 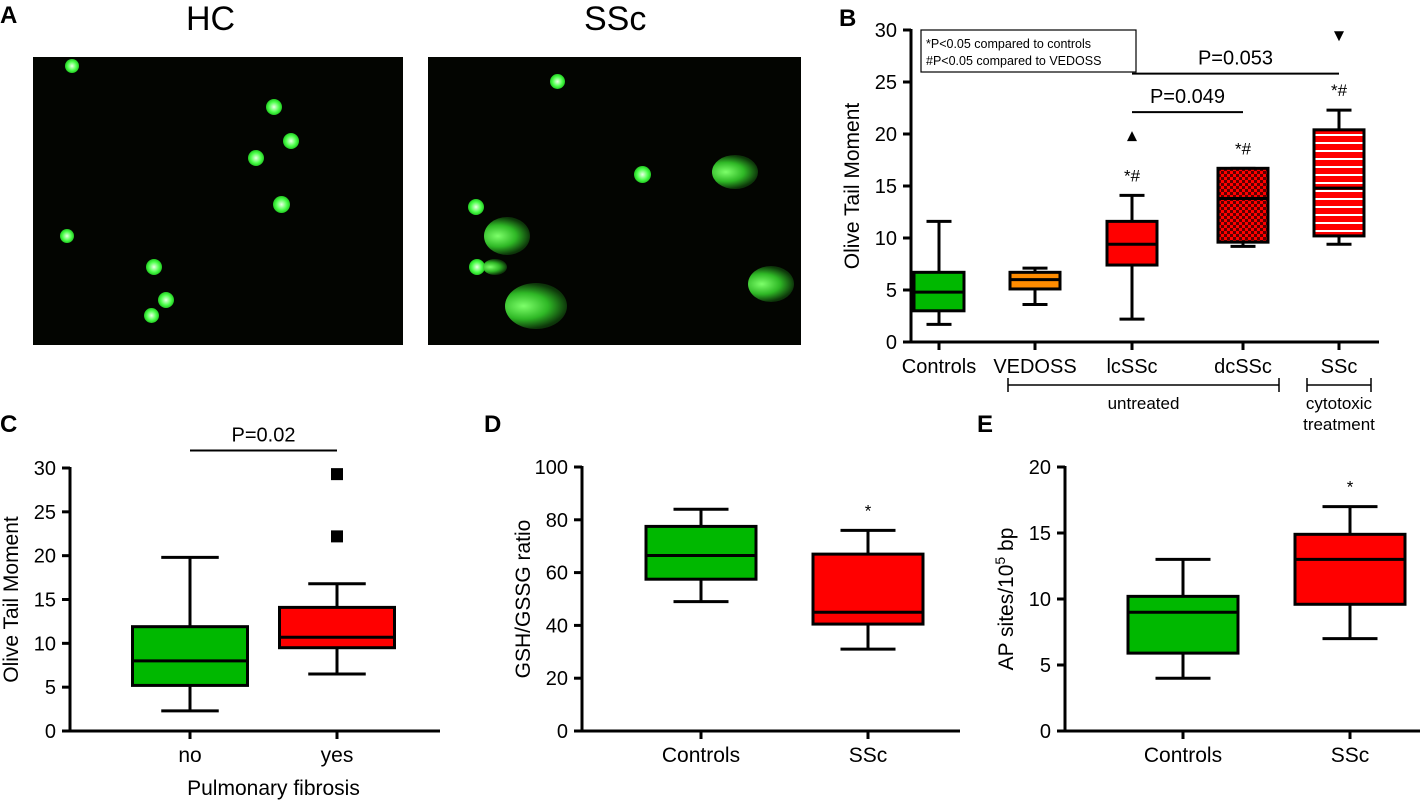 I want to click on panel-c-box-no, so click(x=190, y=656).